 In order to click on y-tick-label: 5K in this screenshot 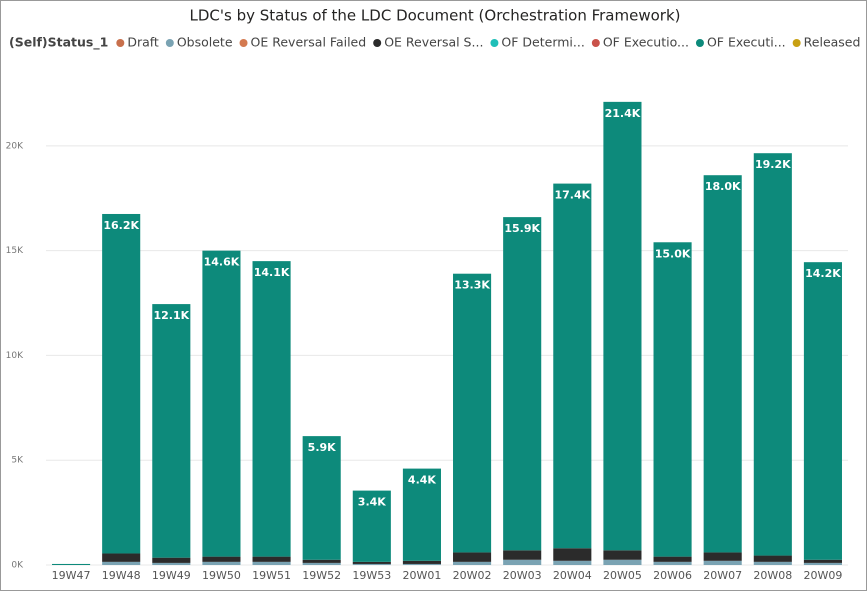, I will do `click(17, 461)`.